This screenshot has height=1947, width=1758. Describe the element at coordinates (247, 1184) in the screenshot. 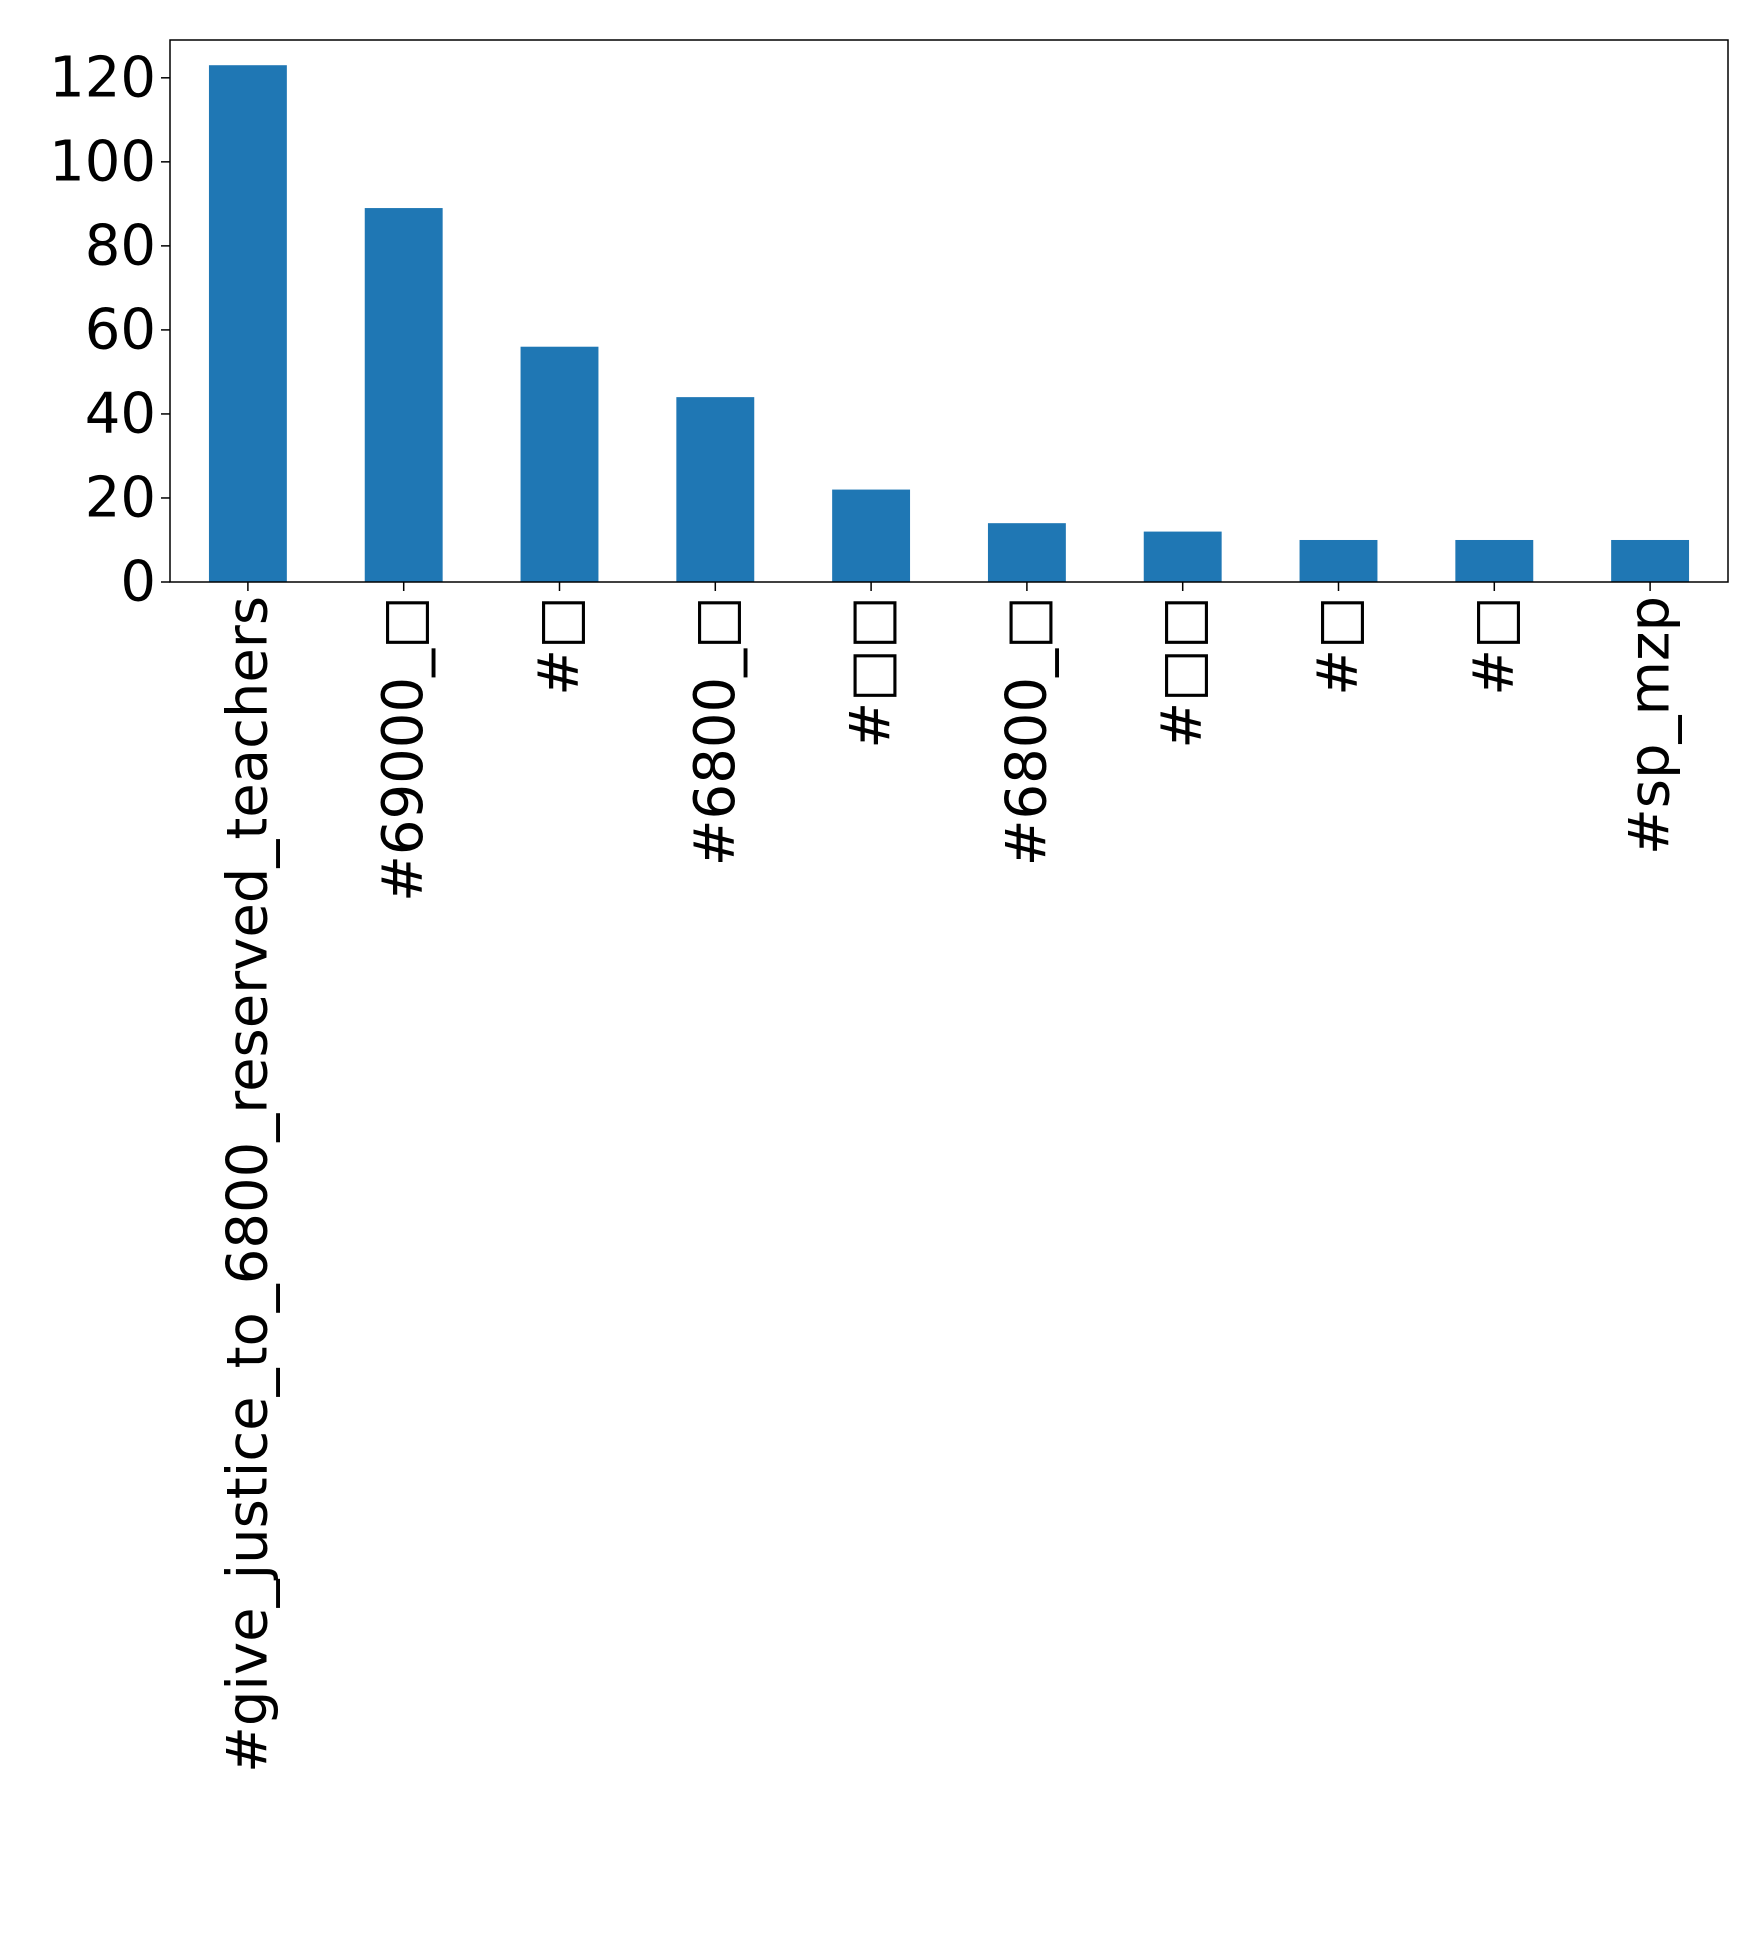

I see `x-tick-label: #give_justice_to_6800_reserved_teachers` at that location.